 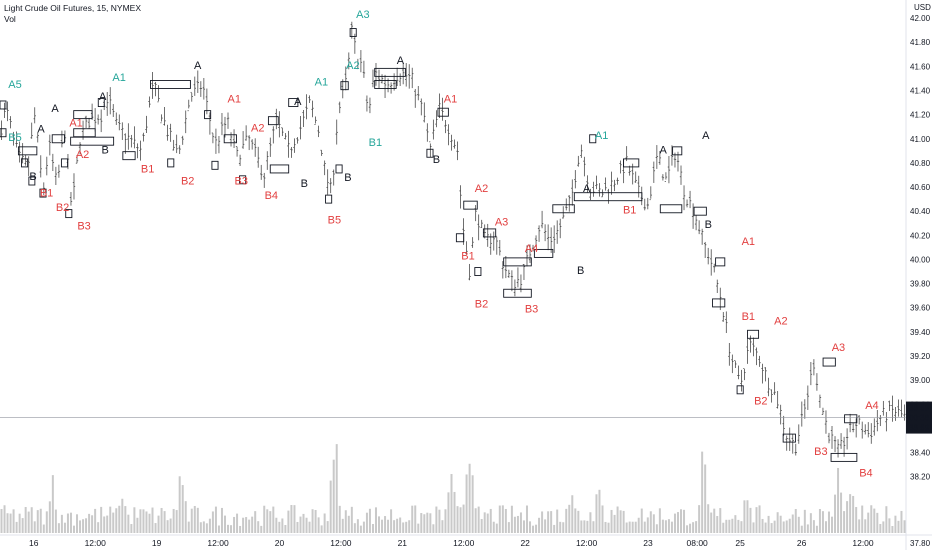 I want to click on y-tick-label: 42.00, so click(x=920, y=18).